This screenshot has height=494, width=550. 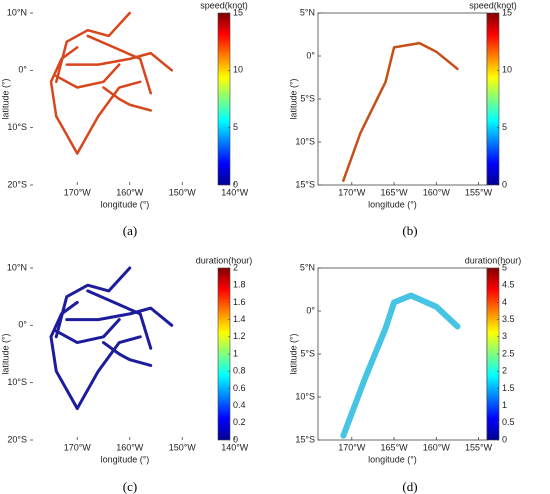 I want to click on colorbar-tick-label: 1.2, so click(x=239, y=336).